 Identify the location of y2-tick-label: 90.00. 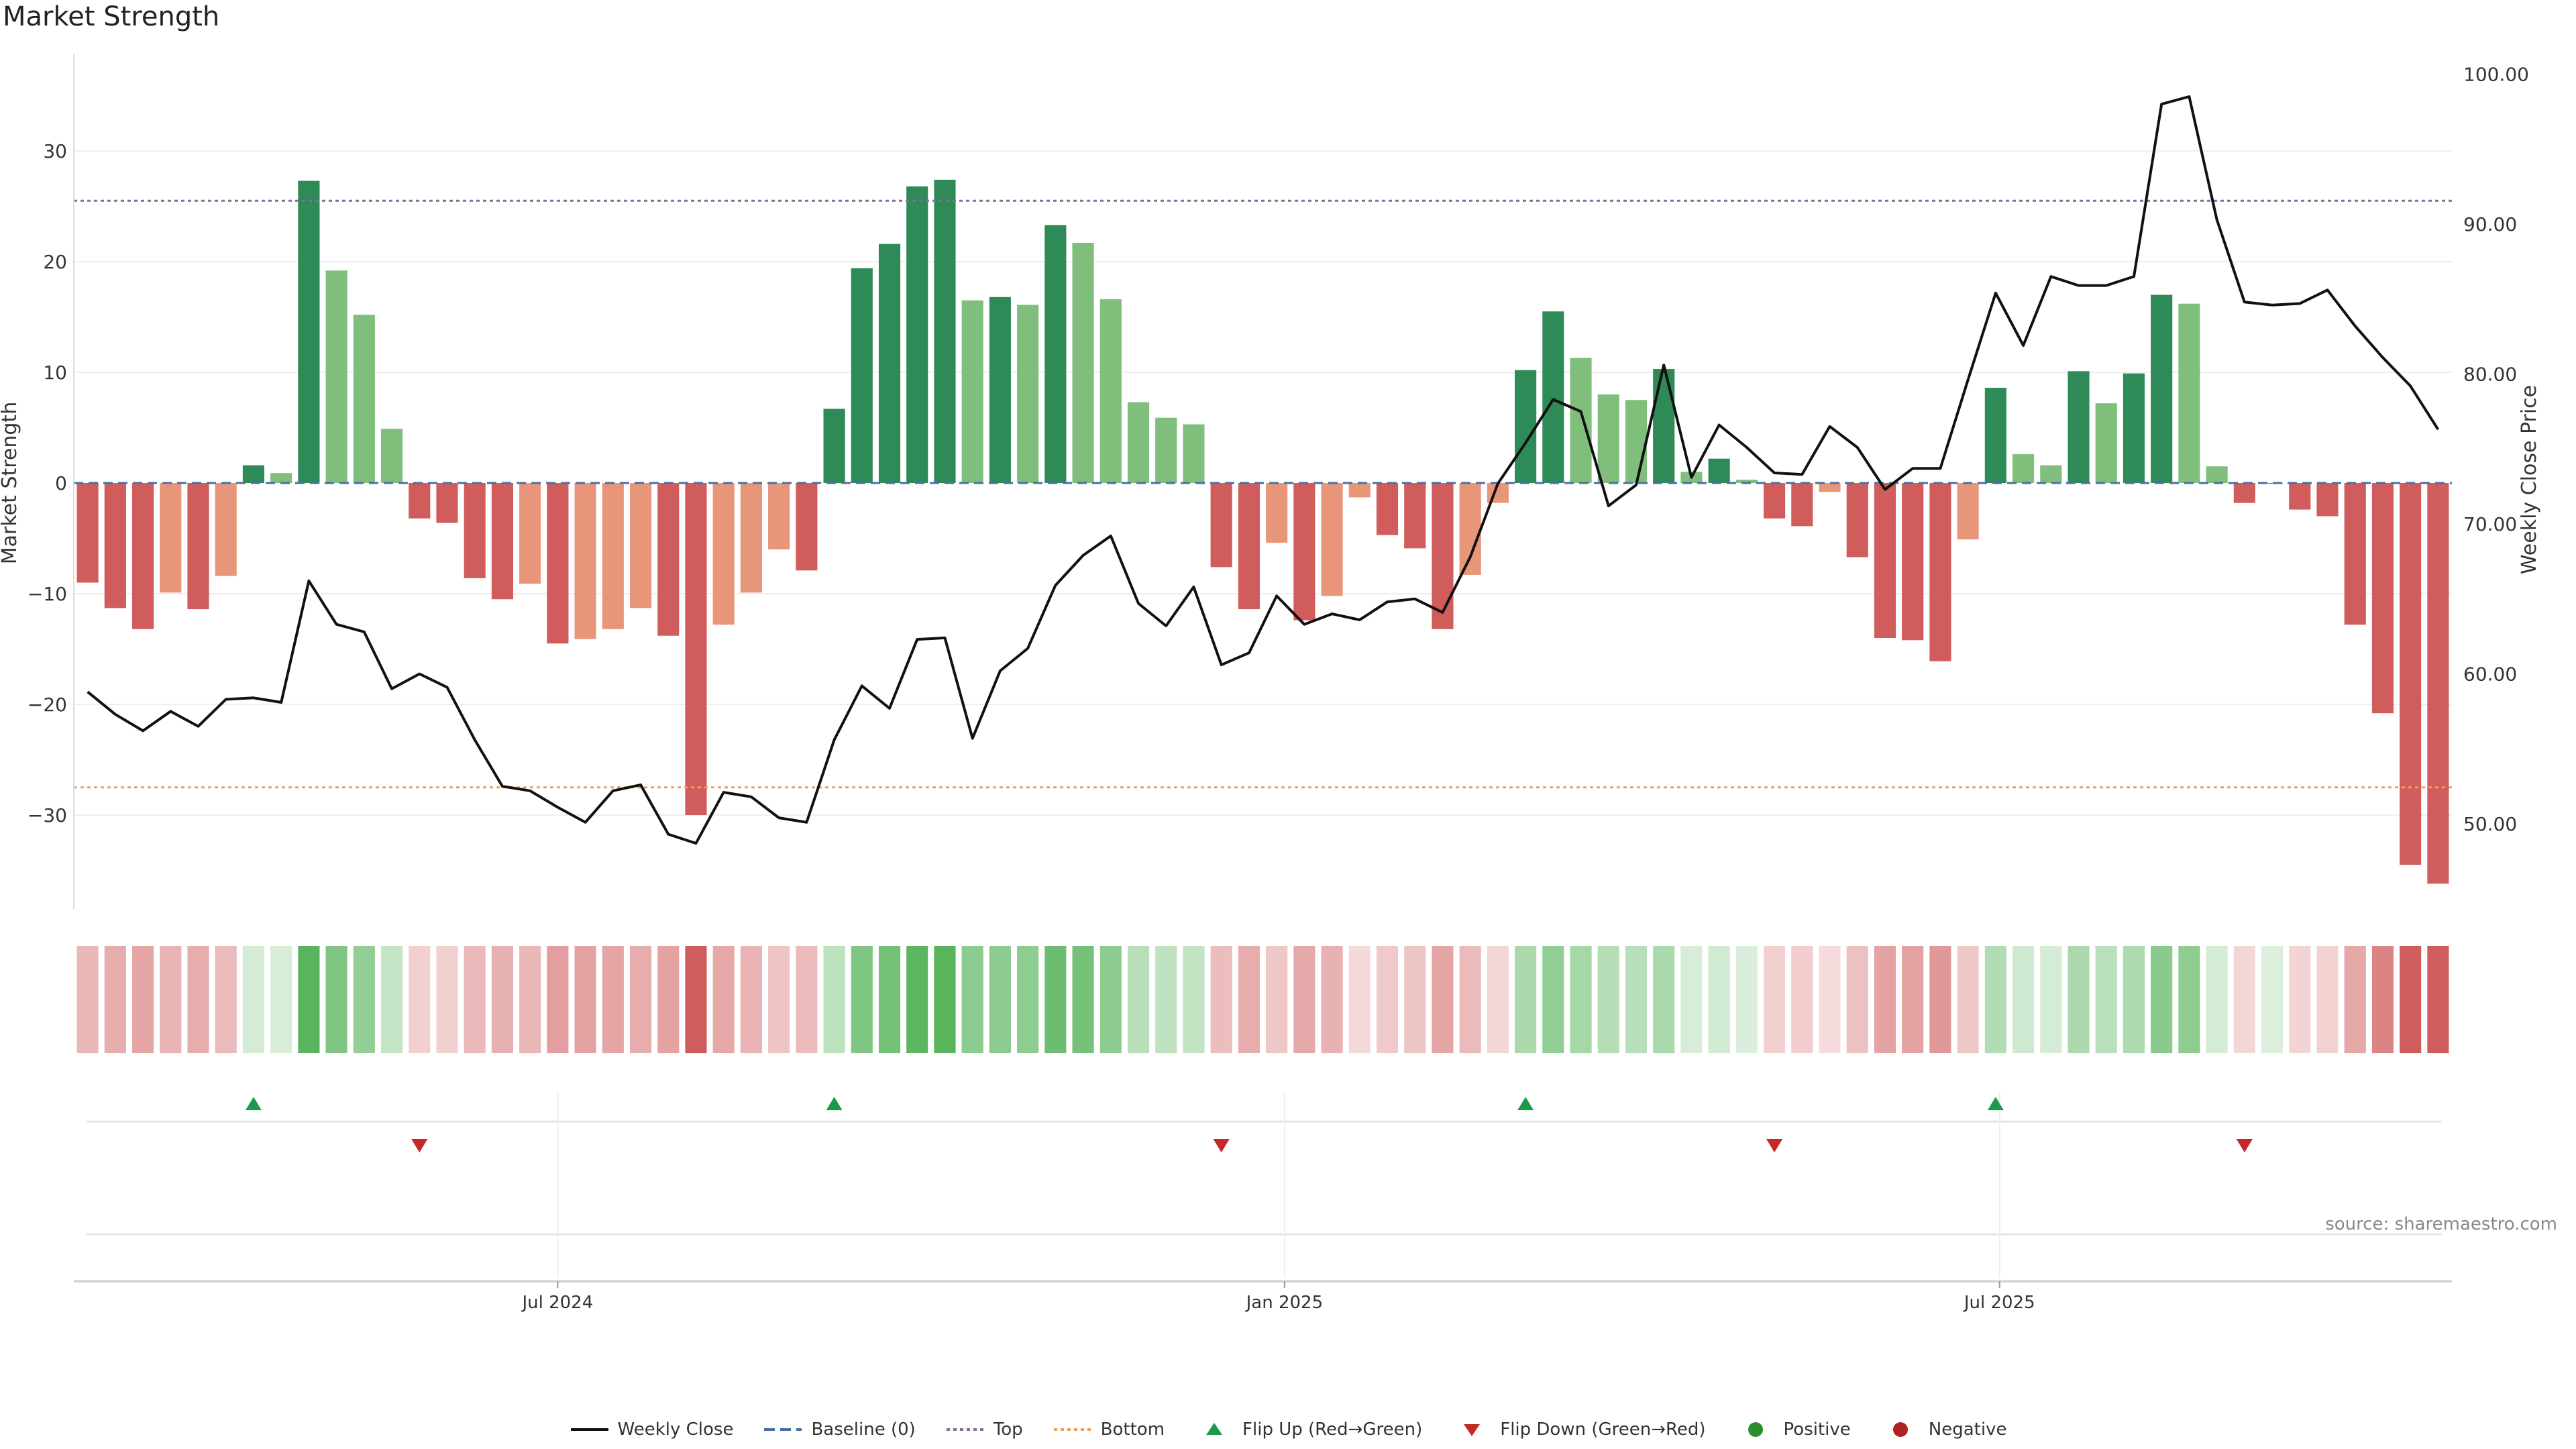
(2490, 224).